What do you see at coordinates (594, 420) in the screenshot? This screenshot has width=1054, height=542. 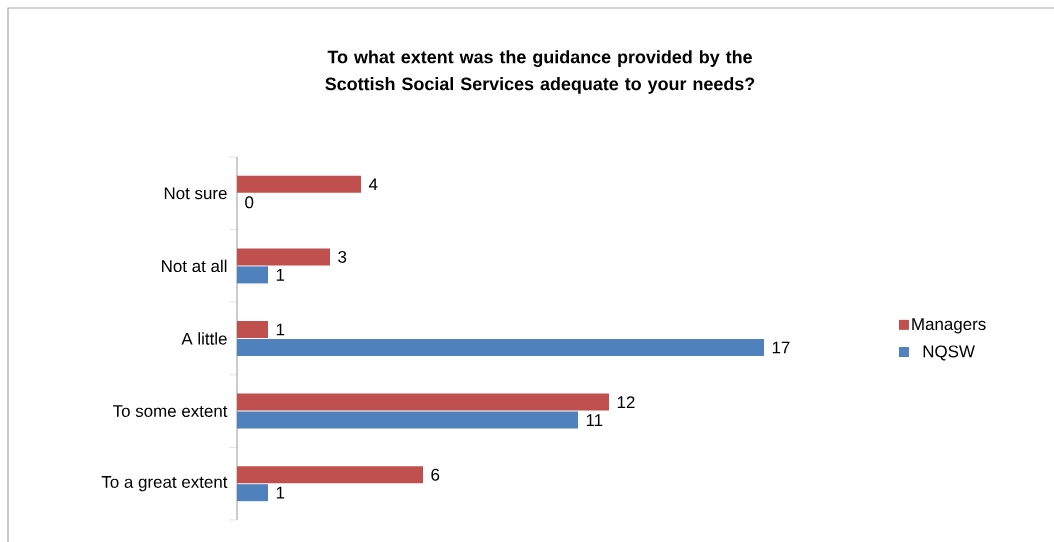 I see `data-label: 11` at bounding box center [594, 420].